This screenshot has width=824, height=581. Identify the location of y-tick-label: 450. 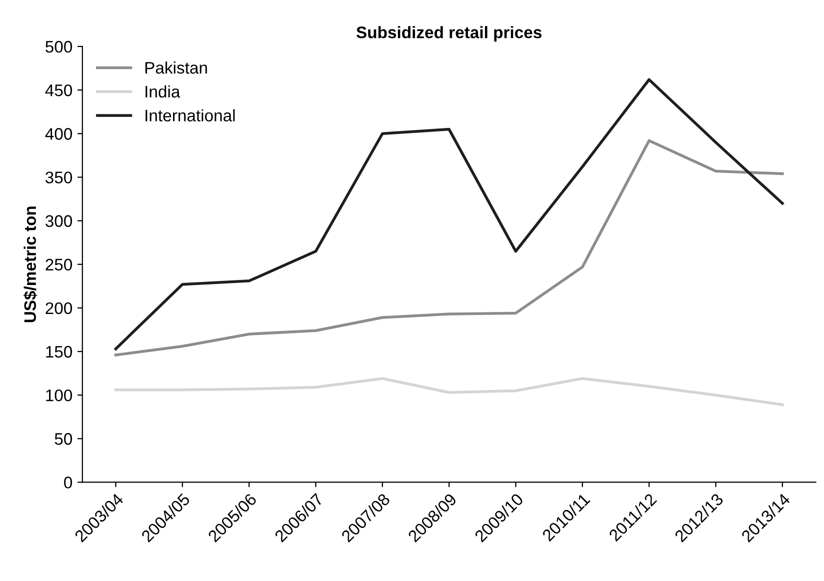
(58, 90).